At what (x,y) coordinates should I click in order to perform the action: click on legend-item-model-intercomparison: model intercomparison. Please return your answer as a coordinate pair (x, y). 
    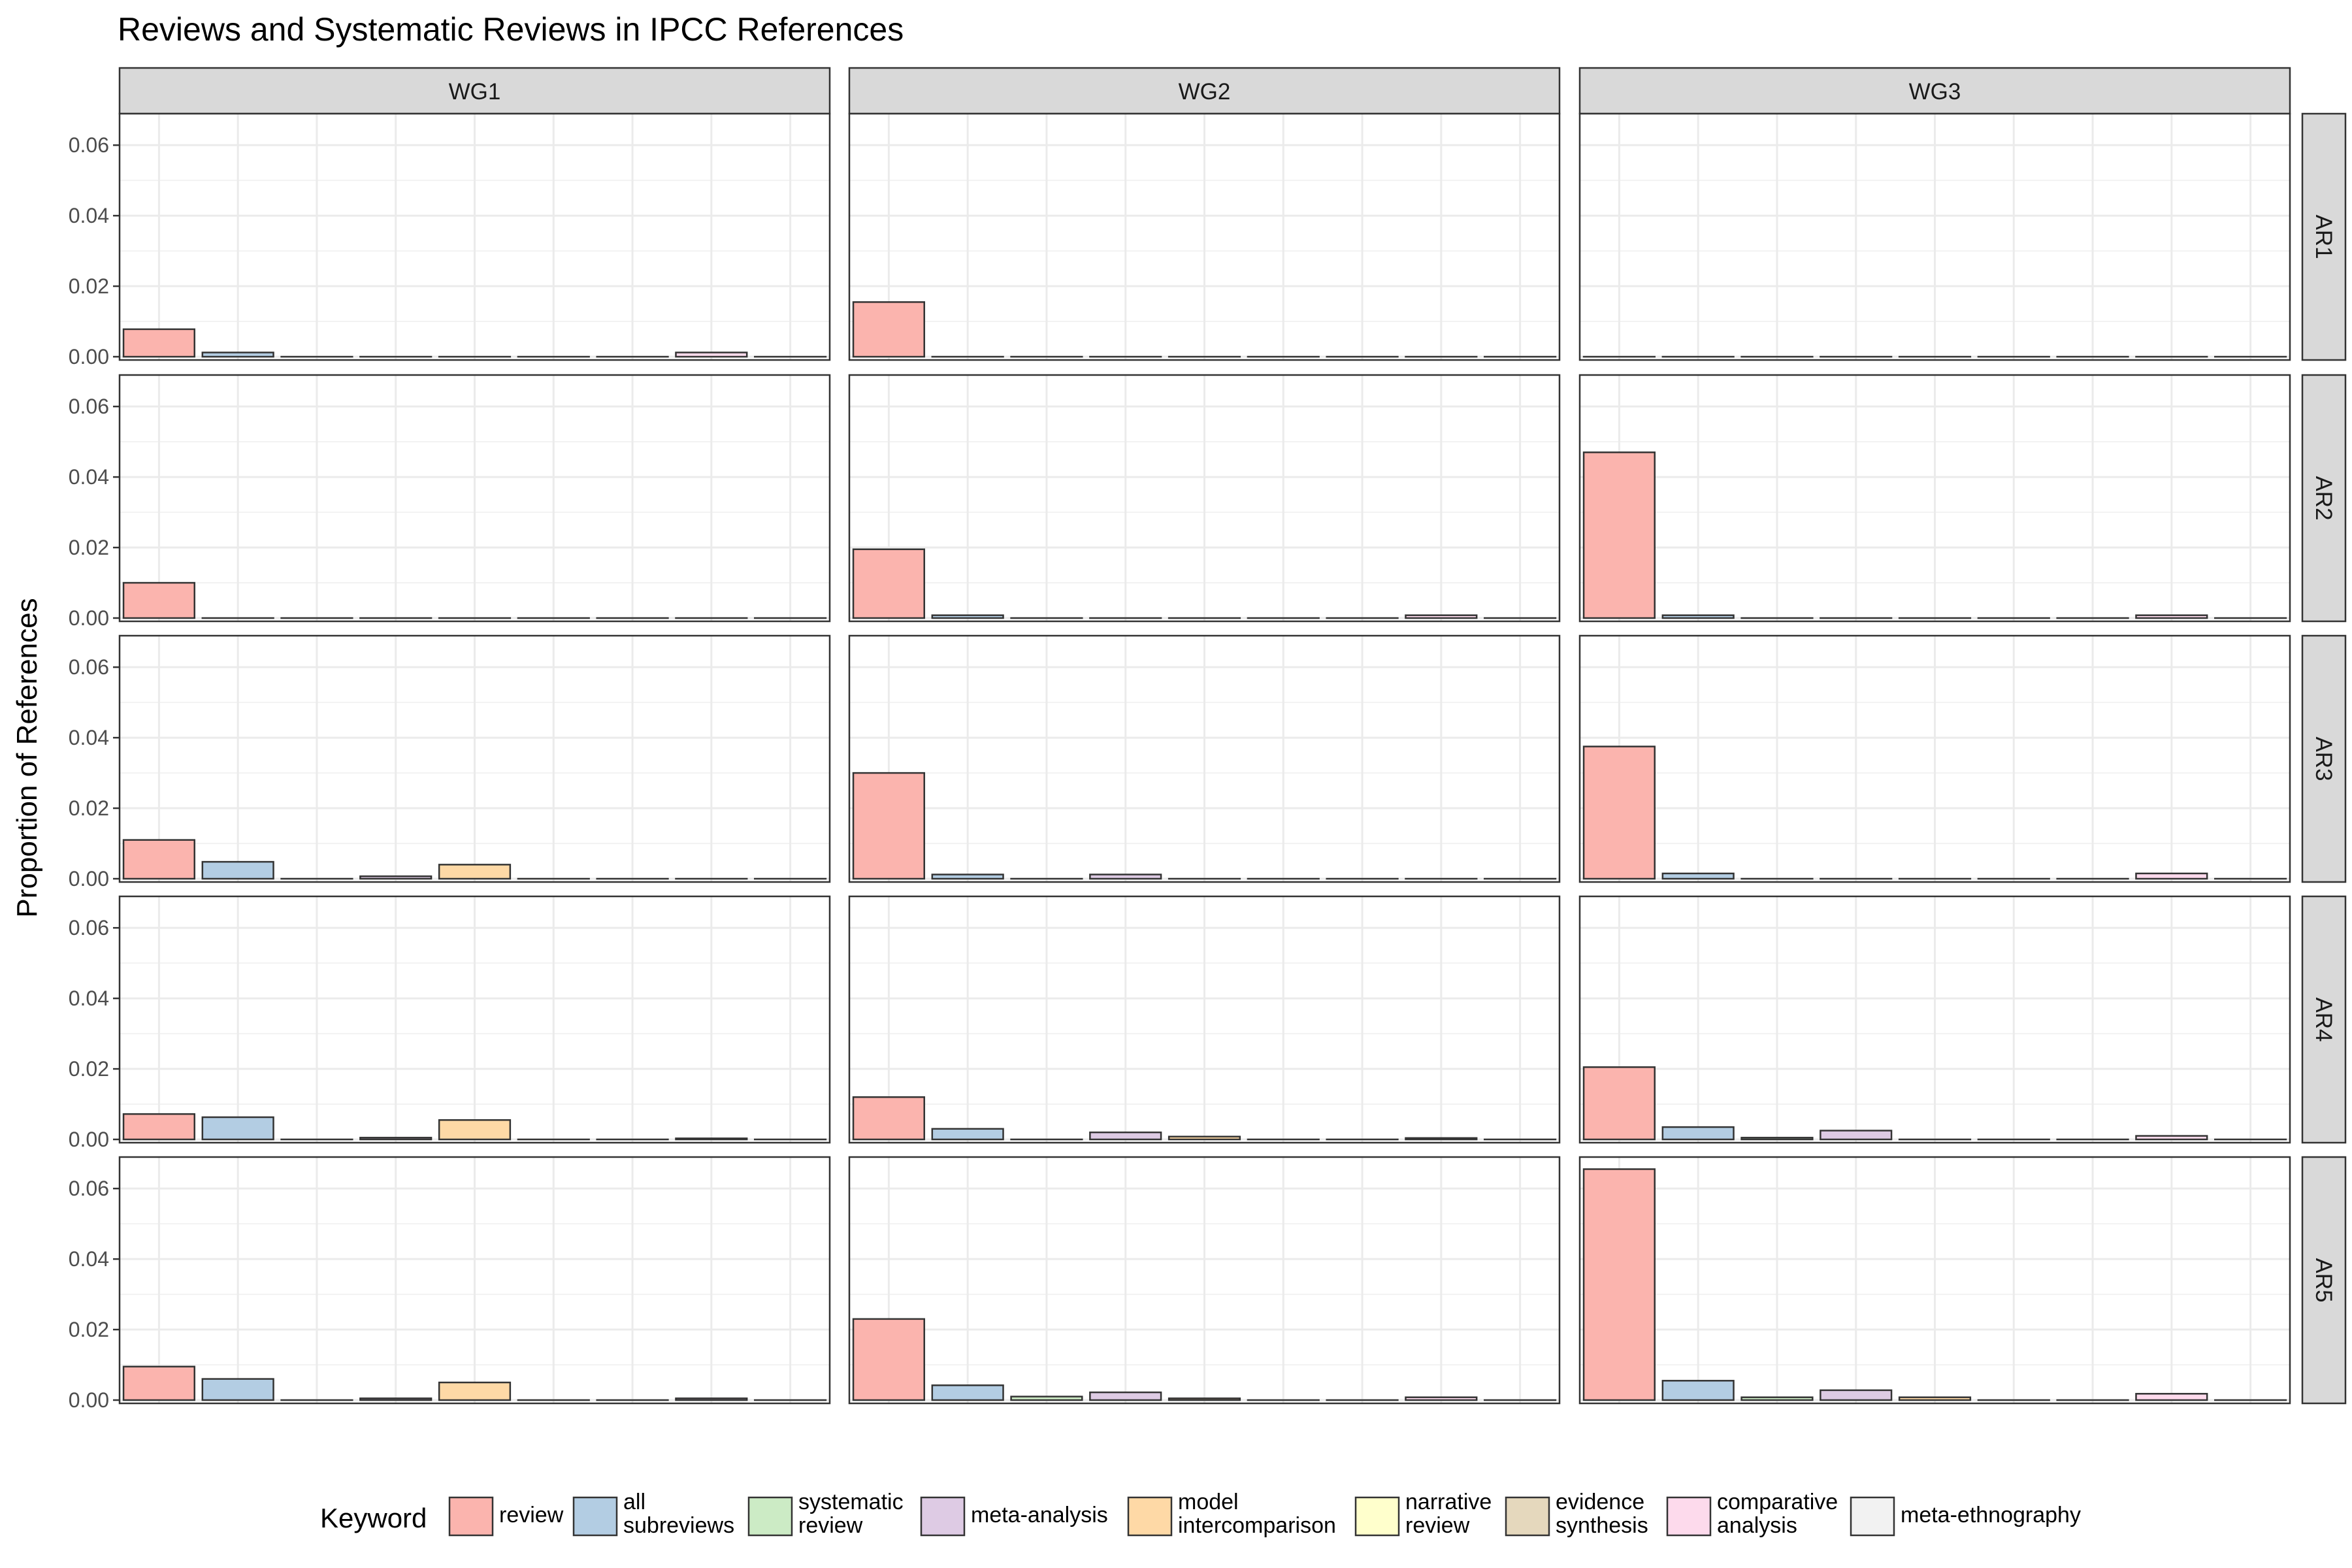
    Looking at the image, I should click on (1231, 1514).